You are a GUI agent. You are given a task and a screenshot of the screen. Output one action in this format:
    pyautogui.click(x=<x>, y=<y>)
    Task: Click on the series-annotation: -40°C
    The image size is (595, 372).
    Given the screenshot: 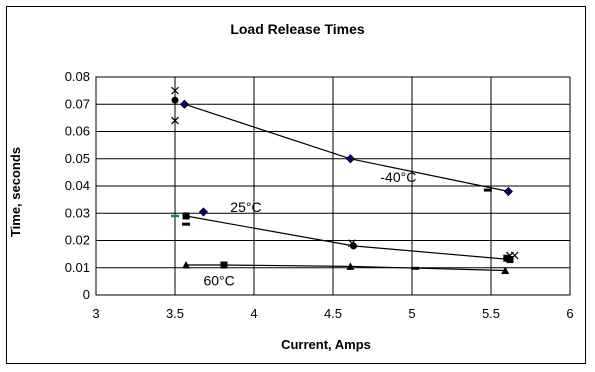 What is the action you would take?
    pyautogui.click(x=398, y=177)
    